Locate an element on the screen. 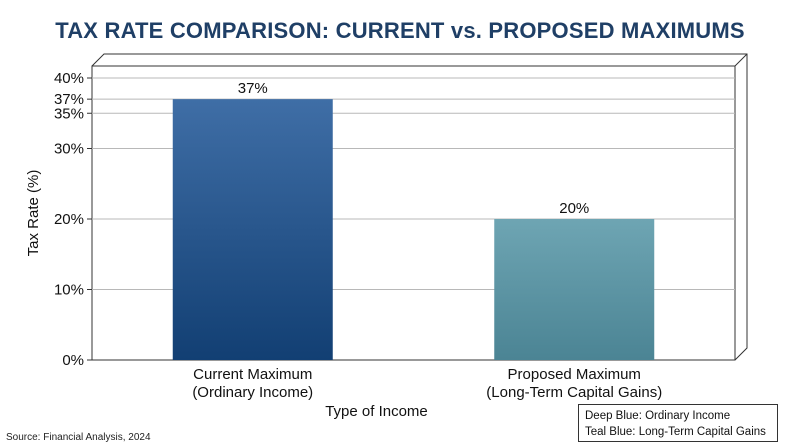 The height and width of the screenshot is (447, 800). legend-entry-ordinary-income: Deep Blue: Ordinary Income is located at coordinates (658, 416).